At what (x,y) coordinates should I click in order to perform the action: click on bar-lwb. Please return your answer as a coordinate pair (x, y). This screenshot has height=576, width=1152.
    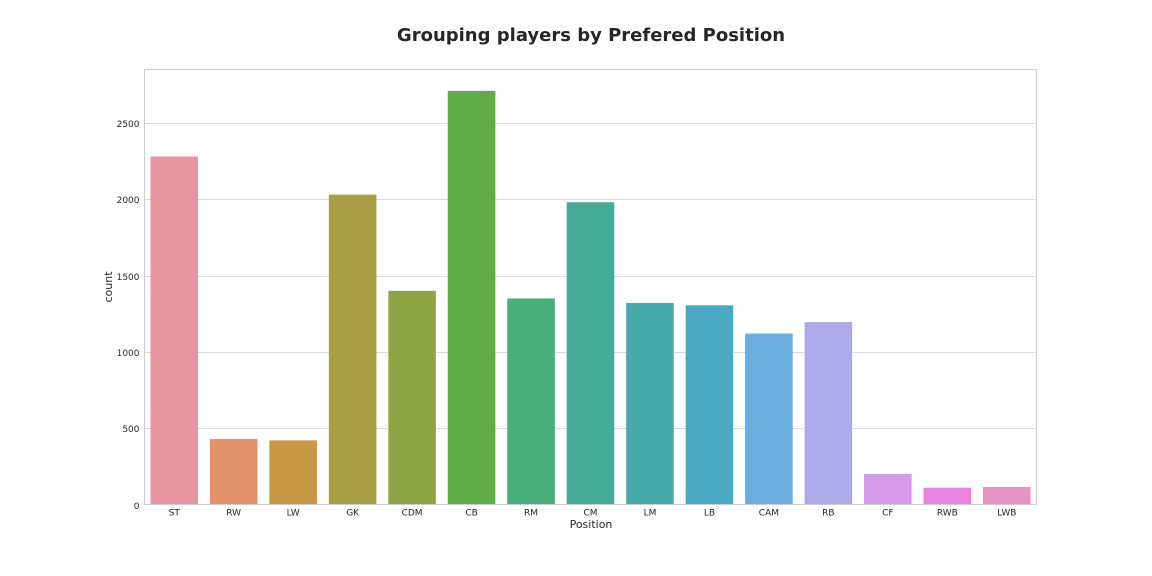
    Looking at the image, I should click on (1006, 495).